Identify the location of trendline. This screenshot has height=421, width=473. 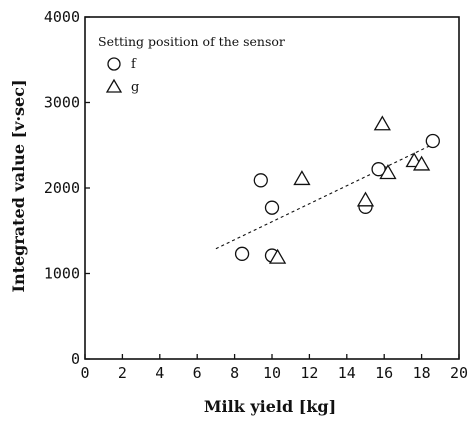
(323, 197).